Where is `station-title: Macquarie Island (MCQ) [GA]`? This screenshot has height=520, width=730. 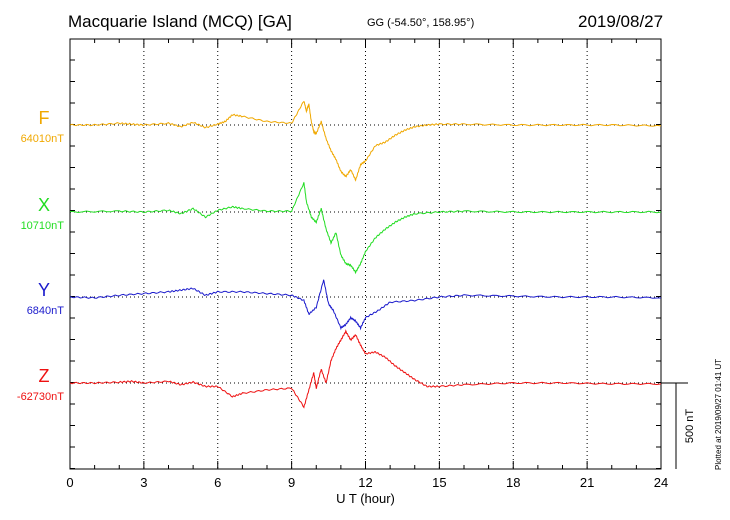
station-title: Macquarie Island (MCQ) [GA] is located at coordinates (180, 21).